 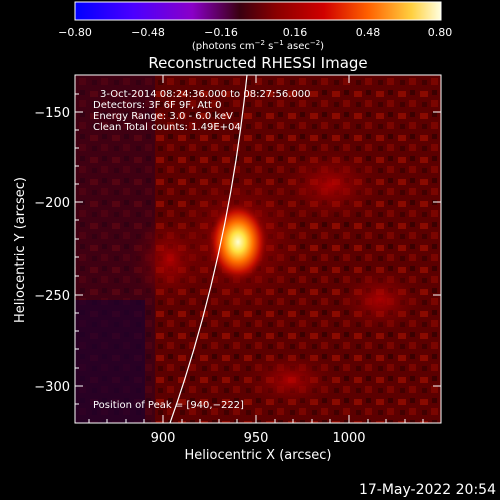 I want to click on plot-title: Reconstructed RHESSI Image, so click(x=257, y=63).